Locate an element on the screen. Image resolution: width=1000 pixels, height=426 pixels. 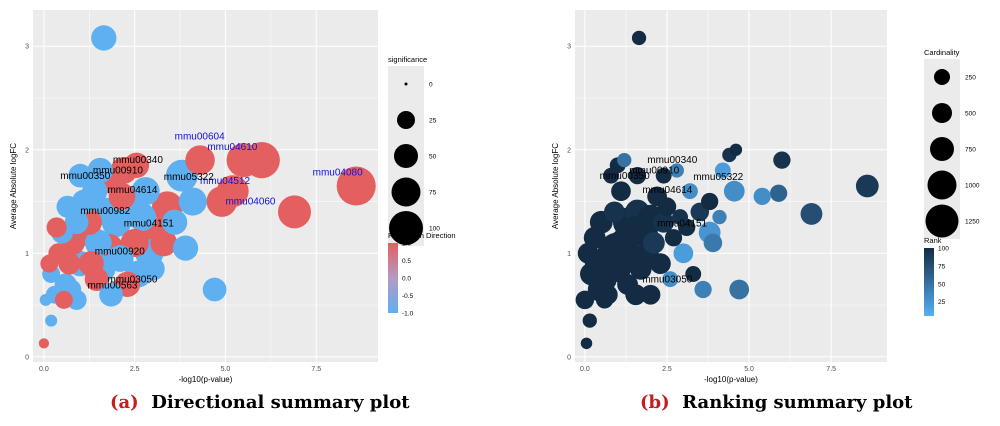
caption-b-text: Ranking summary plot is located at coordinates (797, 402).